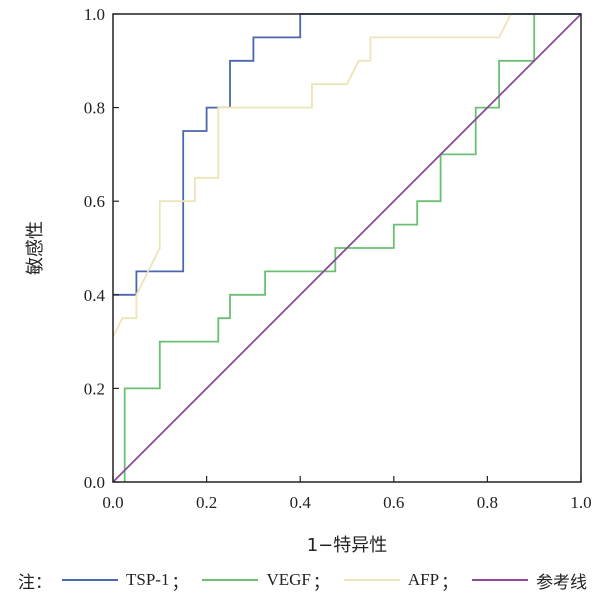  Describe the element at coordinates (95, 295) in the screenshot. I see `y-tick-label: 0.4` at that location.